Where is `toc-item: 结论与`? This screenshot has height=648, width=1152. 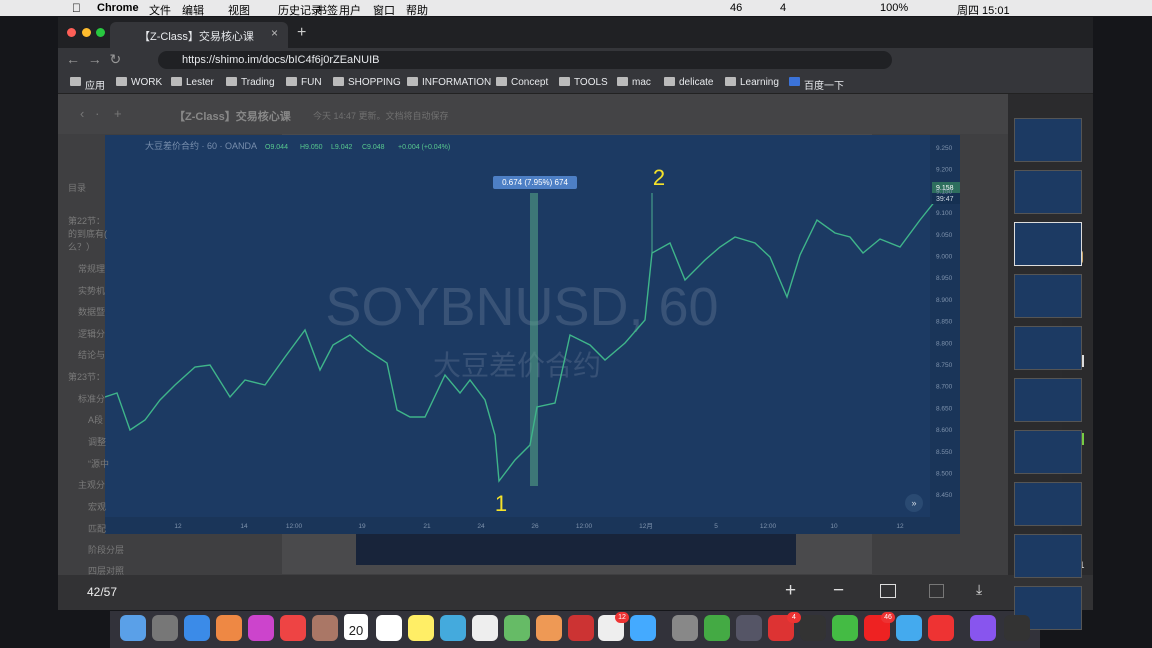 toc-item: 结论与 is located at coordinates (92, 355).